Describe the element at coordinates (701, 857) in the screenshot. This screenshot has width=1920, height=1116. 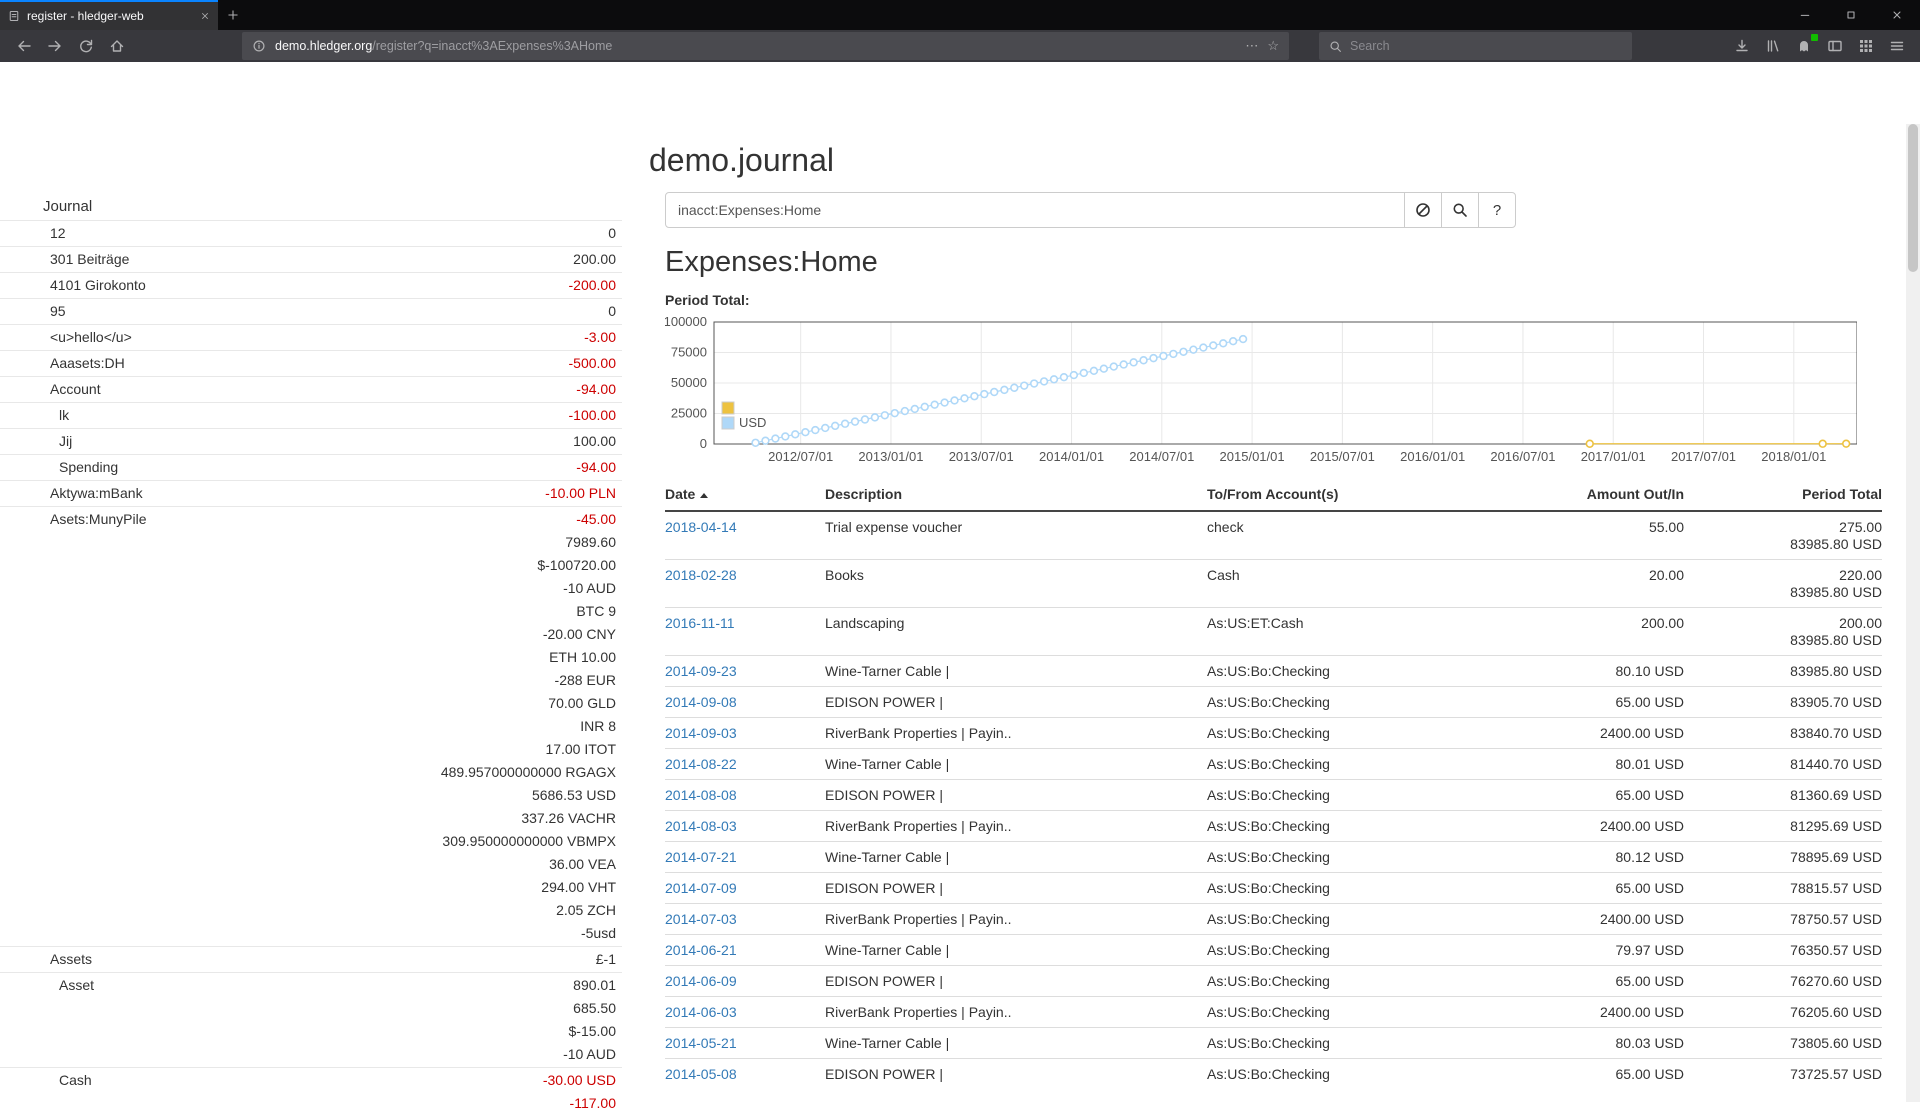
I see `transaction-date-link: 2014-07-21` at that location.